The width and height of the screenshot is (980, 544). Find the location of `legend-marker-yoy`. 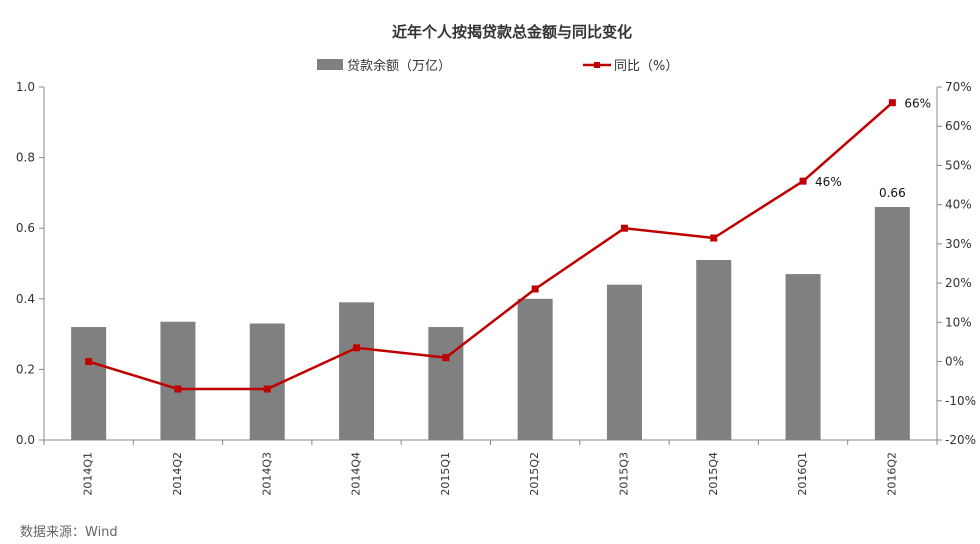

legend-marker-yoy is located at coordinates (597, 65).